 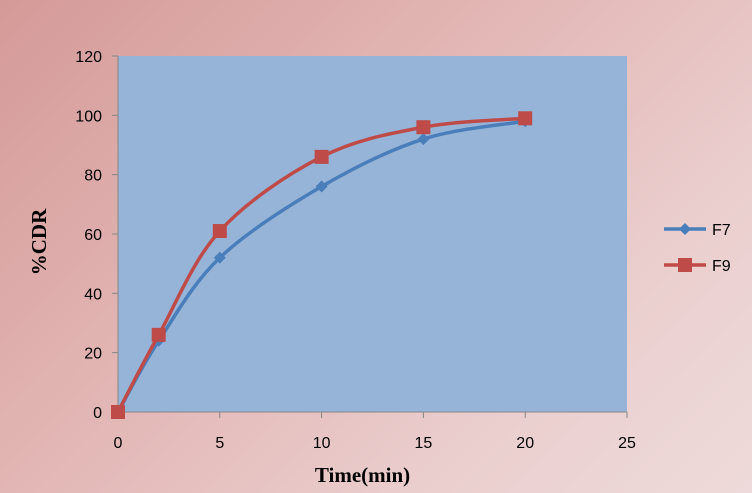 What do you see at coordinates (685, 229) in the screenshot?
I see `legend-marker-f7` at bounding box center [685, 229].